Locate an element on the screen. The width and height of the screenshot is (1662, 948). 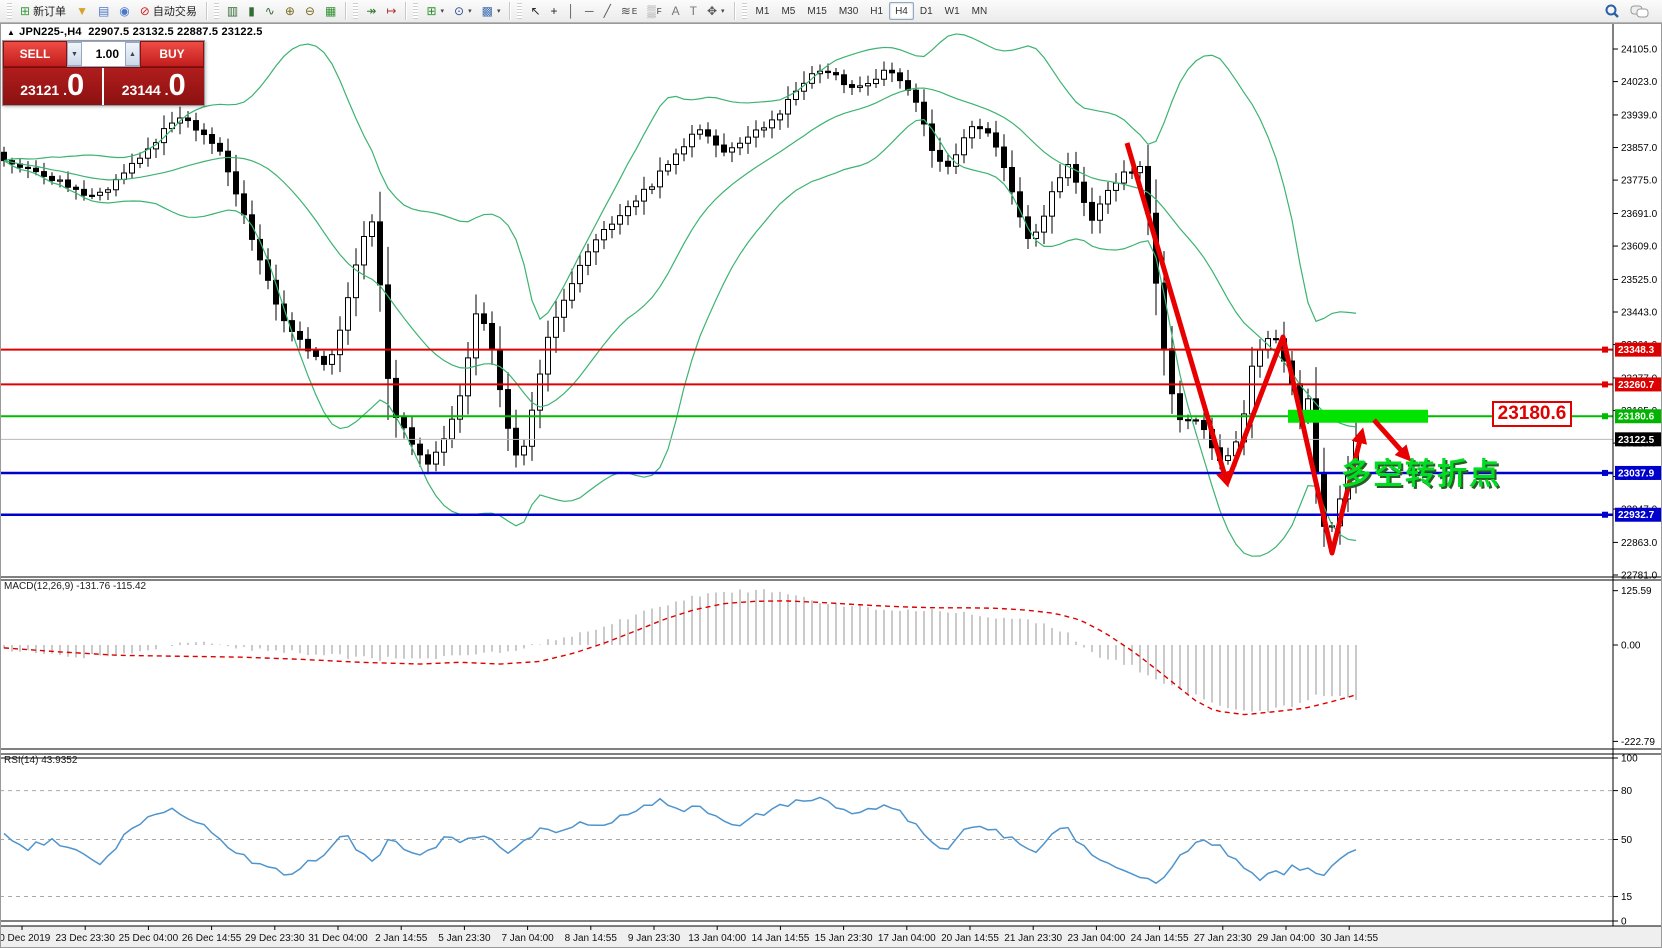
turning-point-annotation: 多空转折点 is located at coordinates (1421, 474).